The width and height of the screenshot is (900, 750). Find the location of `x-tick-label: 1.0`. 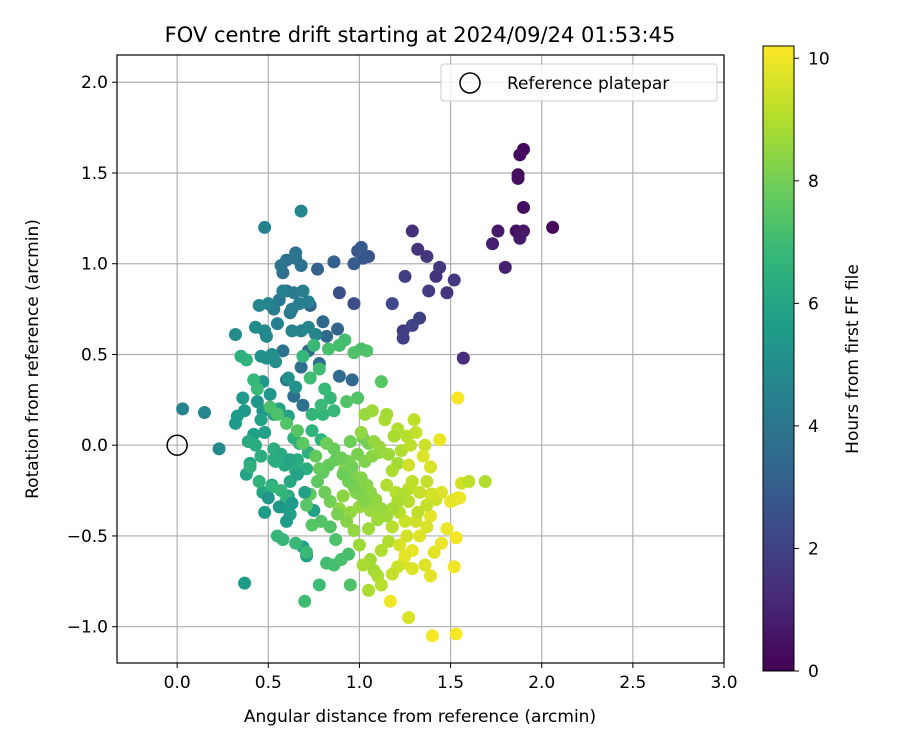

x-tick-label: 1.0 is located at coordinates (359, 683).